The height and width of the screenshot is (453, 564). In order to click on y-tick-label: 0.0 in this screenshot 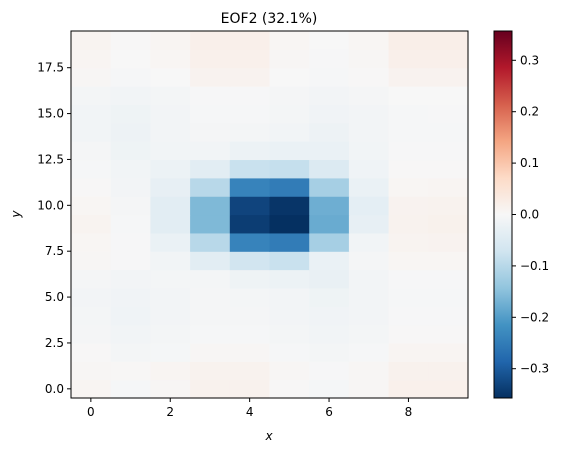, I will do `click(54, 389)`.